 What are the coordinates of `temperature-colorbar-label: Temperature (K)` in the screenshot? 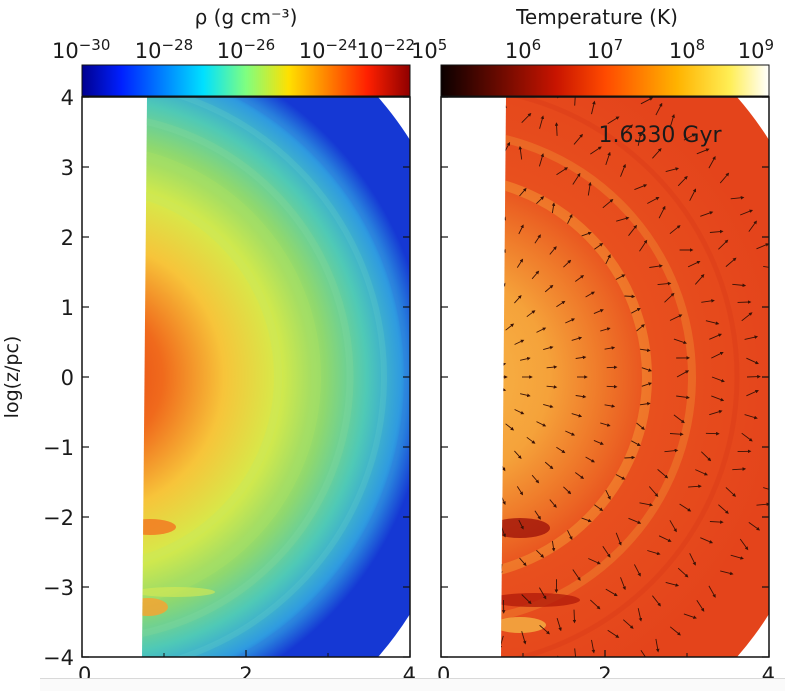 It's located at (596, 17).